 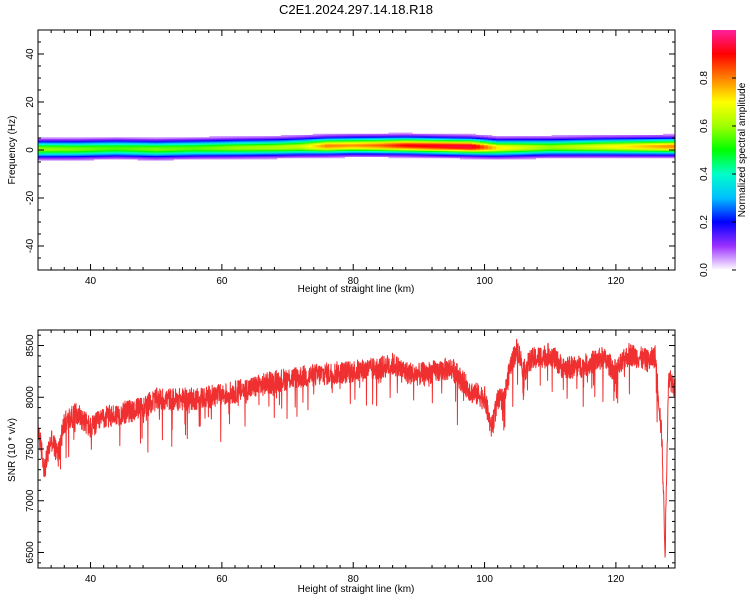 What do you see at coordinates (704, 174) in the screenshot?
I see `colorbar-tick-label: 0.4` at bounding box center [704, 174].